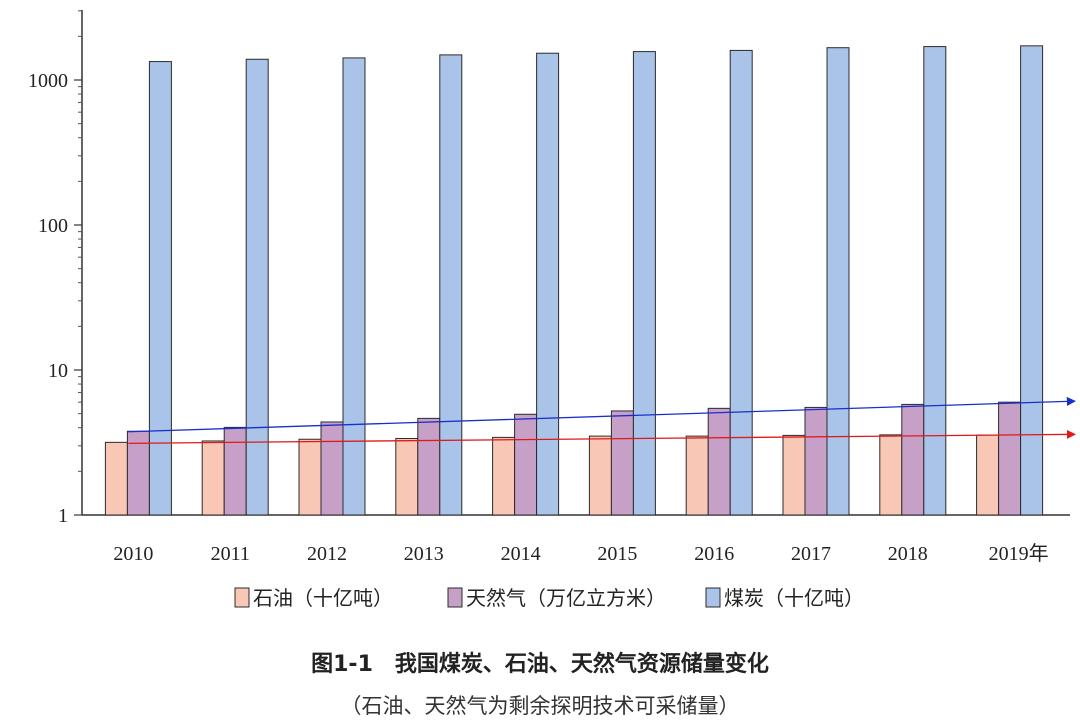 The image size is (1080, 726). Describe the element at coordinates (133, 554) in the screenshot. I see `x-tick-label: 2010` at that location.